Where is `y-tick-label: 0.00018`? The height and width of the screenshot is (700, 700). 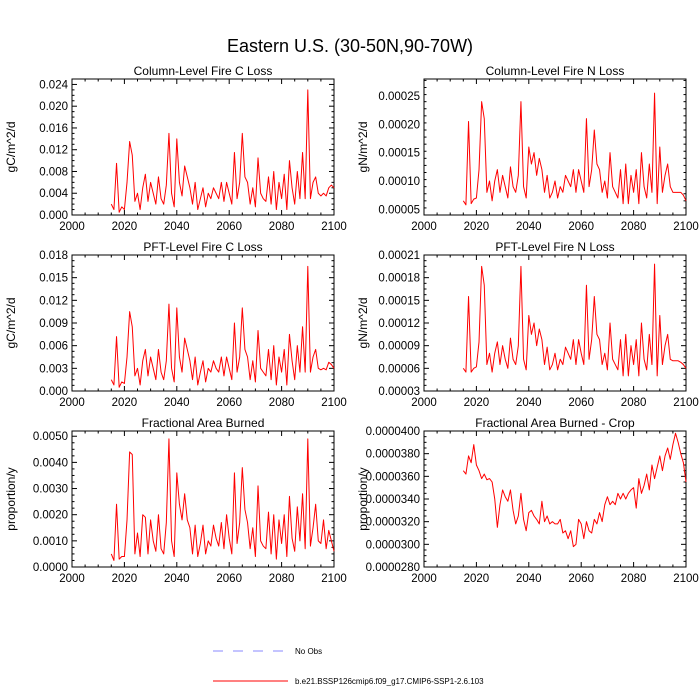
y-tick-label: 0.00018 is located at coordinates (399, 279).